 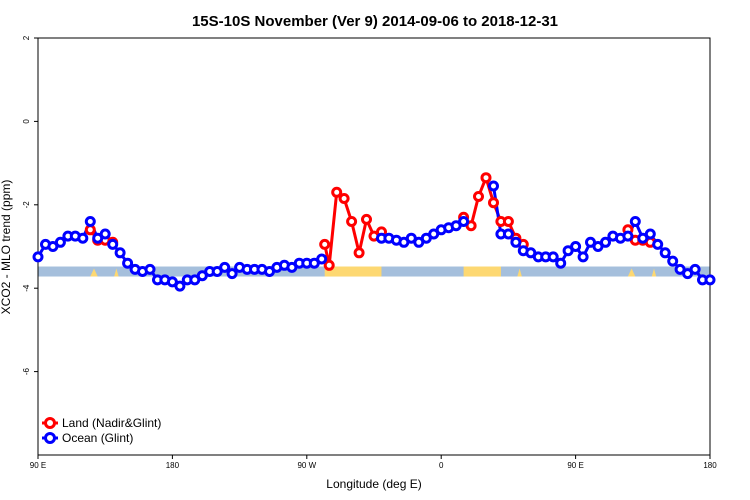 What do you see at coordinates (50, 423) in the screenshot?
I see `legend-land-marker` at bounding box center [50, 423].